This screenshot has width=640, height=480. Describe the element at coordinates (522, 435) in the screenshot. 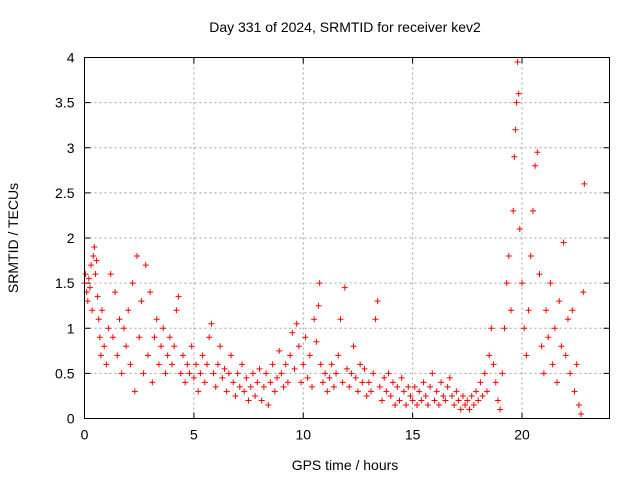

I see `x-tick-label: 20` at that location.